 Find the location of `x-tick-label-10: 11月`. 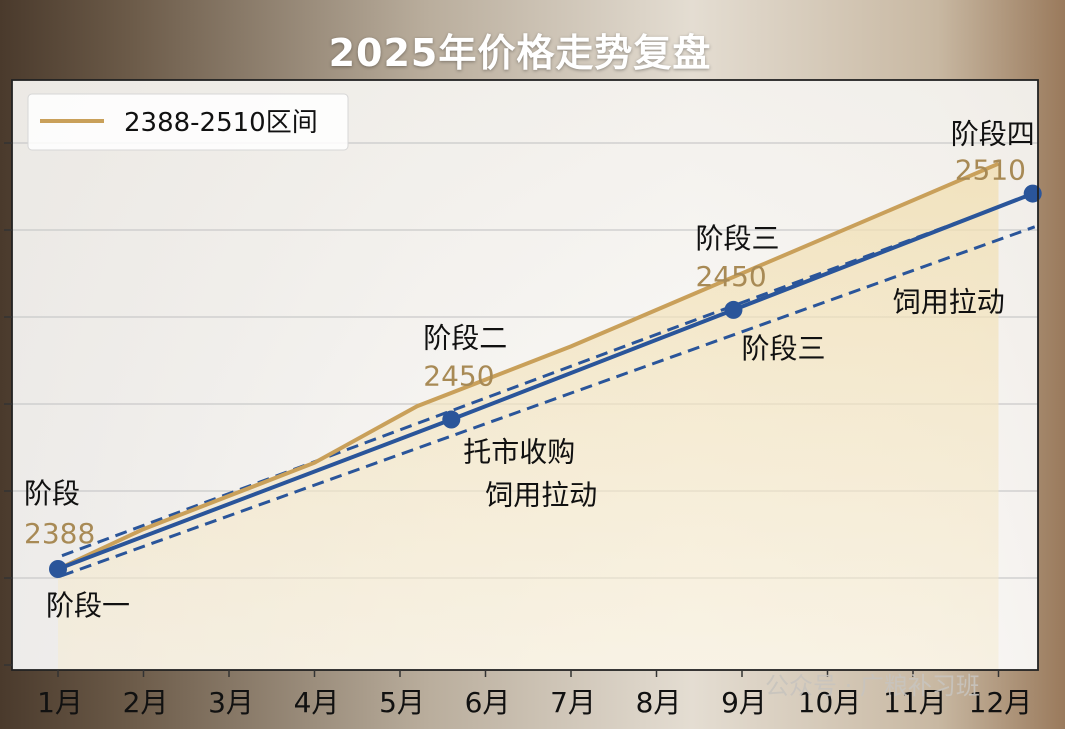

x-tick-label-10: 11月 is located at coordinates (915, 702).